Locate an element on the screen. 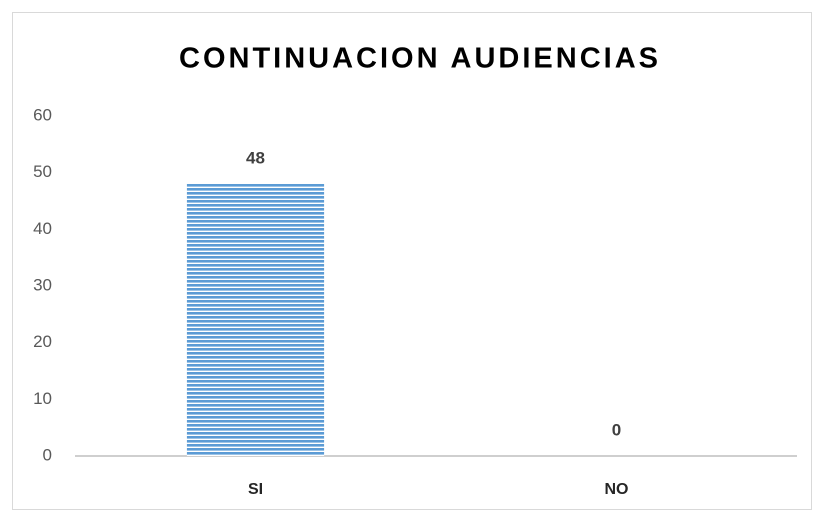 Image resolution: width=813 pixels, height=512 pixels. y-tick-label: 20 is located at coordinates (42, 341).